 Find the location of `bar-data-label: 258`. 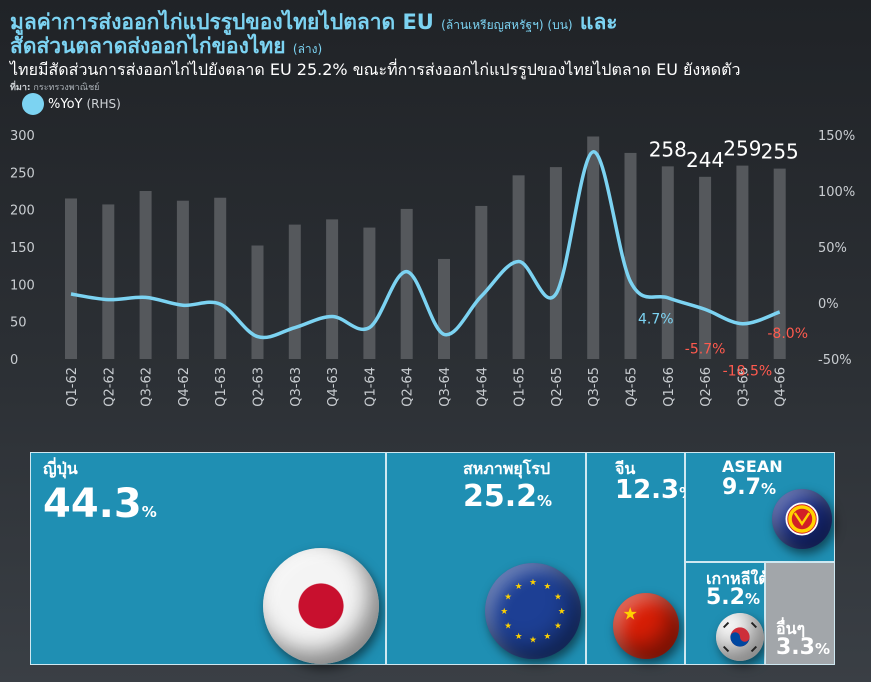

bar-data-label: 258 is located at coordinates (668, 149).